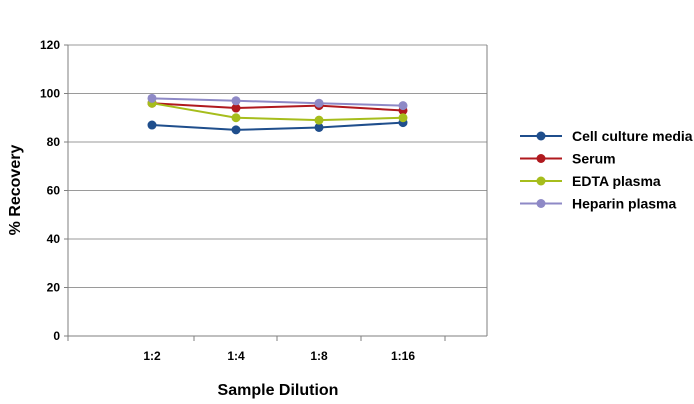  I want to click on y-tick-label: 40, so click(54, 239).